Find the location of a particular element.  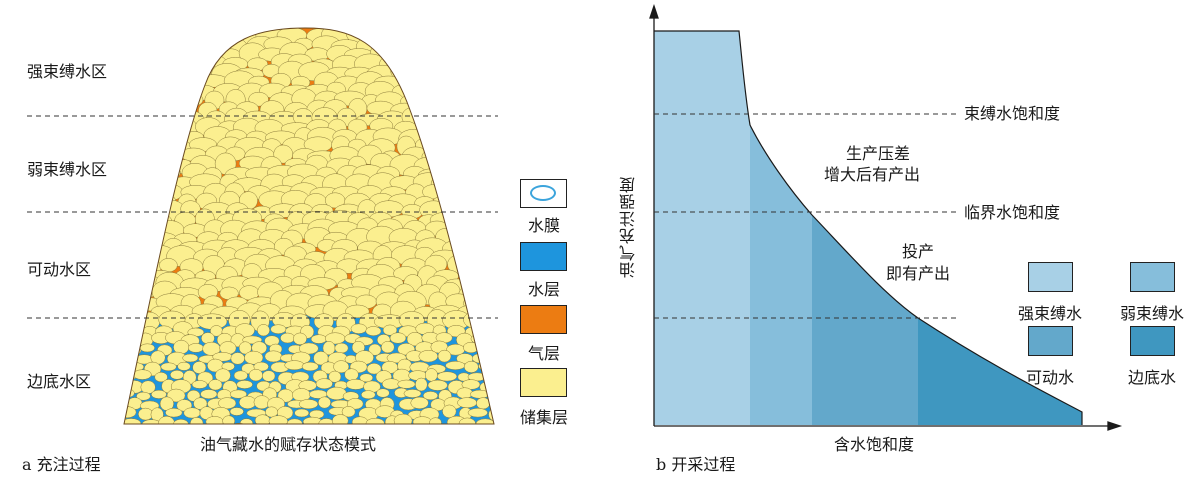

zone-label-movable: 可动水区 is located at coordinates (59, 269).